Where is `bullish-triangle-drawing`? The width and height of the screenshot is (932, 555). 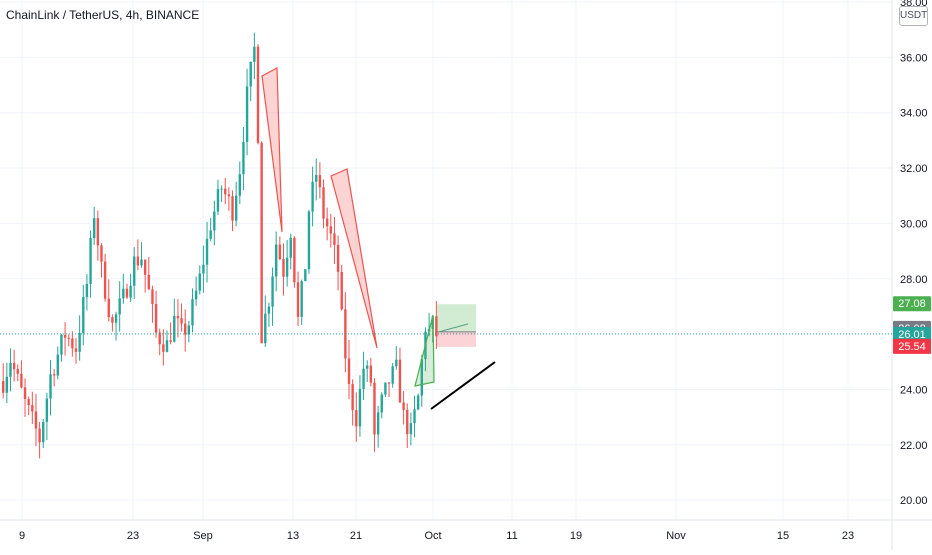
bullish-triangle-drawing is located at coordinates (424, 350).